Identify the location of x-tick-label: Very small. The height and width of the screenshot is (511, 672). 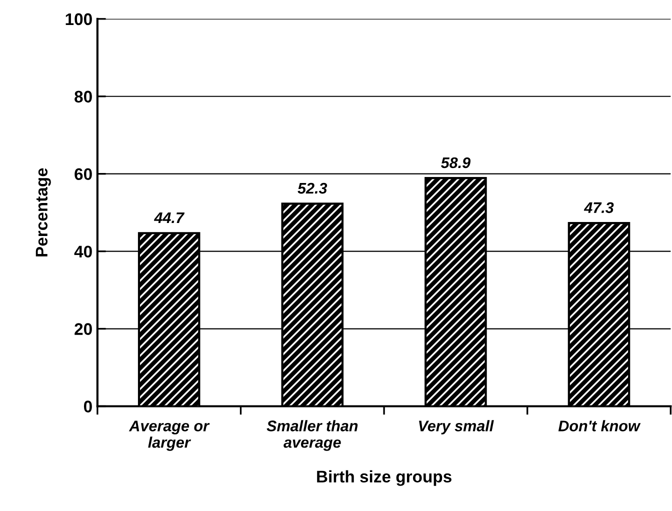
(456, 427).